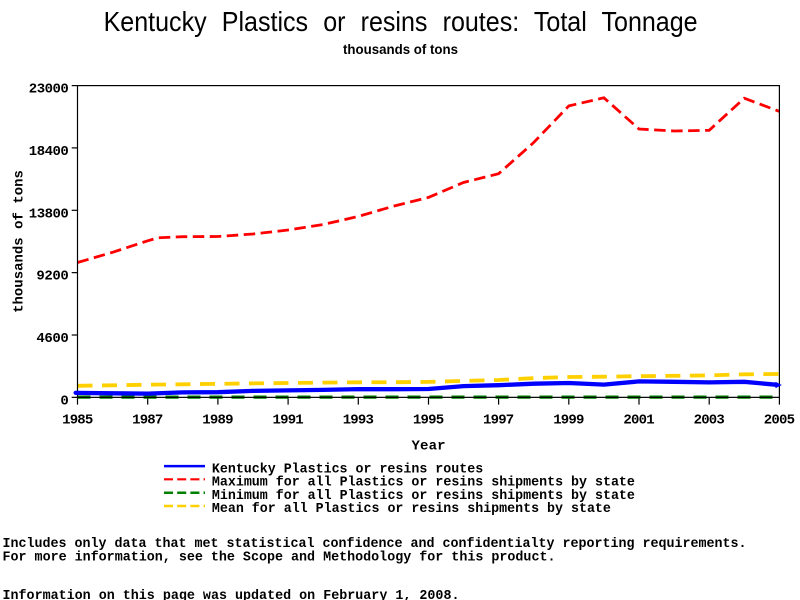  What do you see at coordinates (498, 421) in the screenshot?
I see `svg-text: 1997` at bounding box center [498, 421].